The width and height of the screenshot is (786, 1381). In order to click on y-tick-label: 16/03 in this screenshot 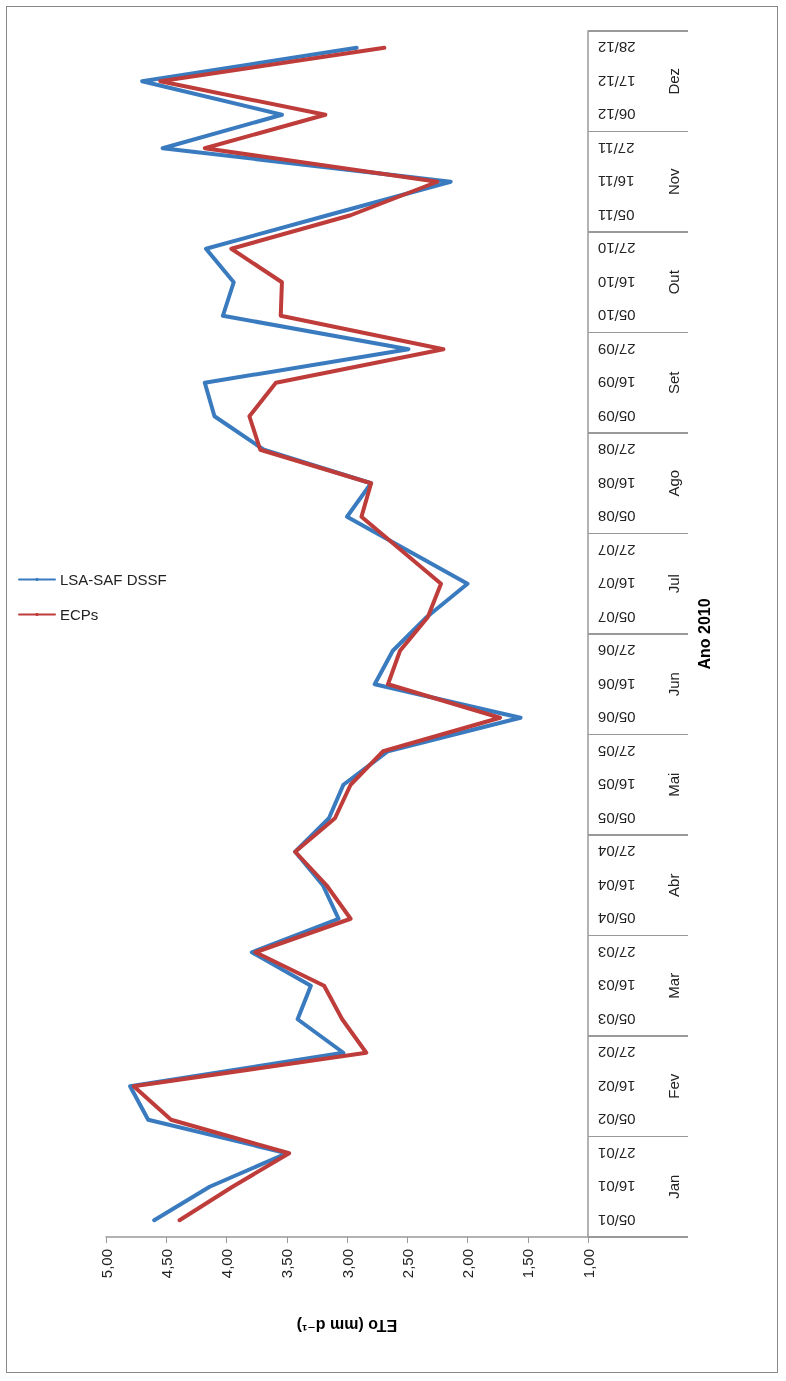, I will do `click(617, 986)`.